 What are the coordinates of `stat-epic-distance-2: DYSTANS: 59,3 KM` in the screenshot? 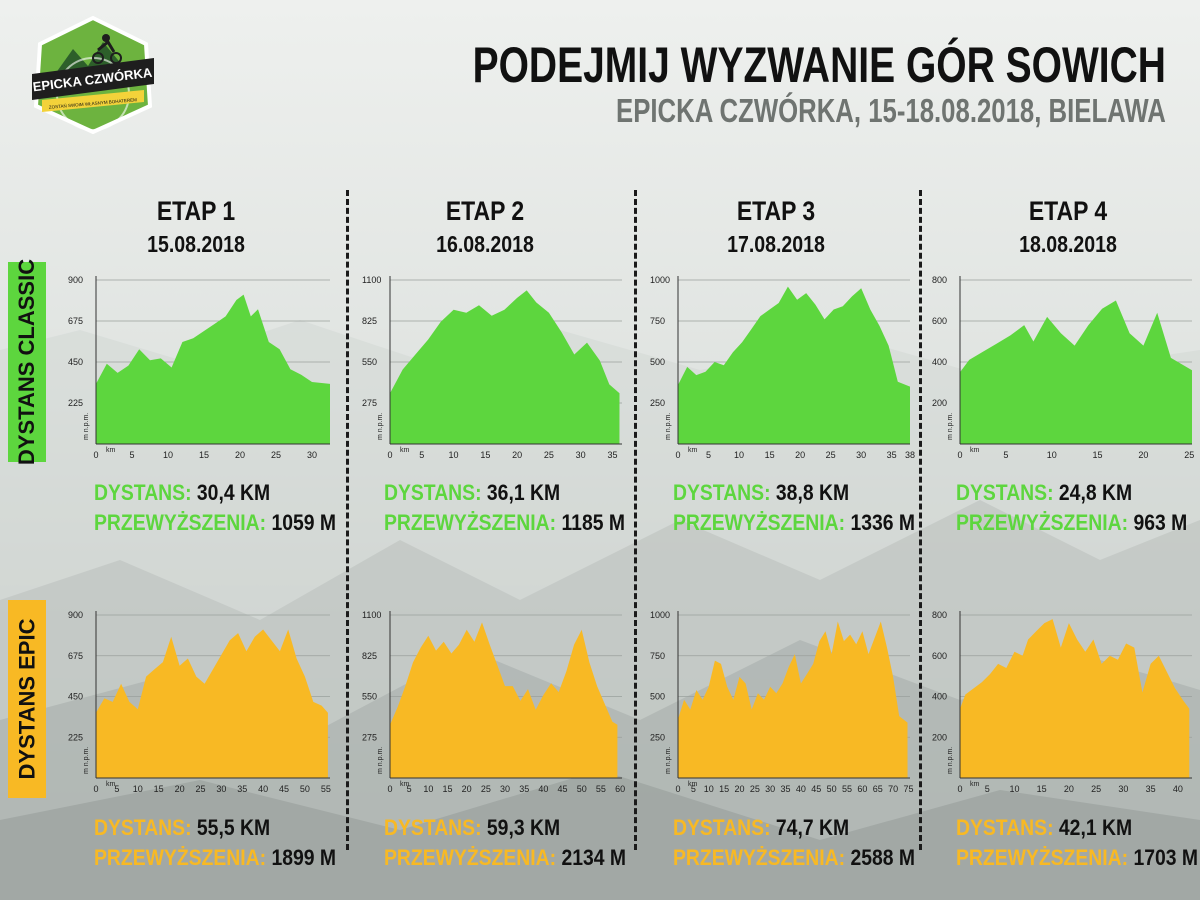 It's located at (472, 828).